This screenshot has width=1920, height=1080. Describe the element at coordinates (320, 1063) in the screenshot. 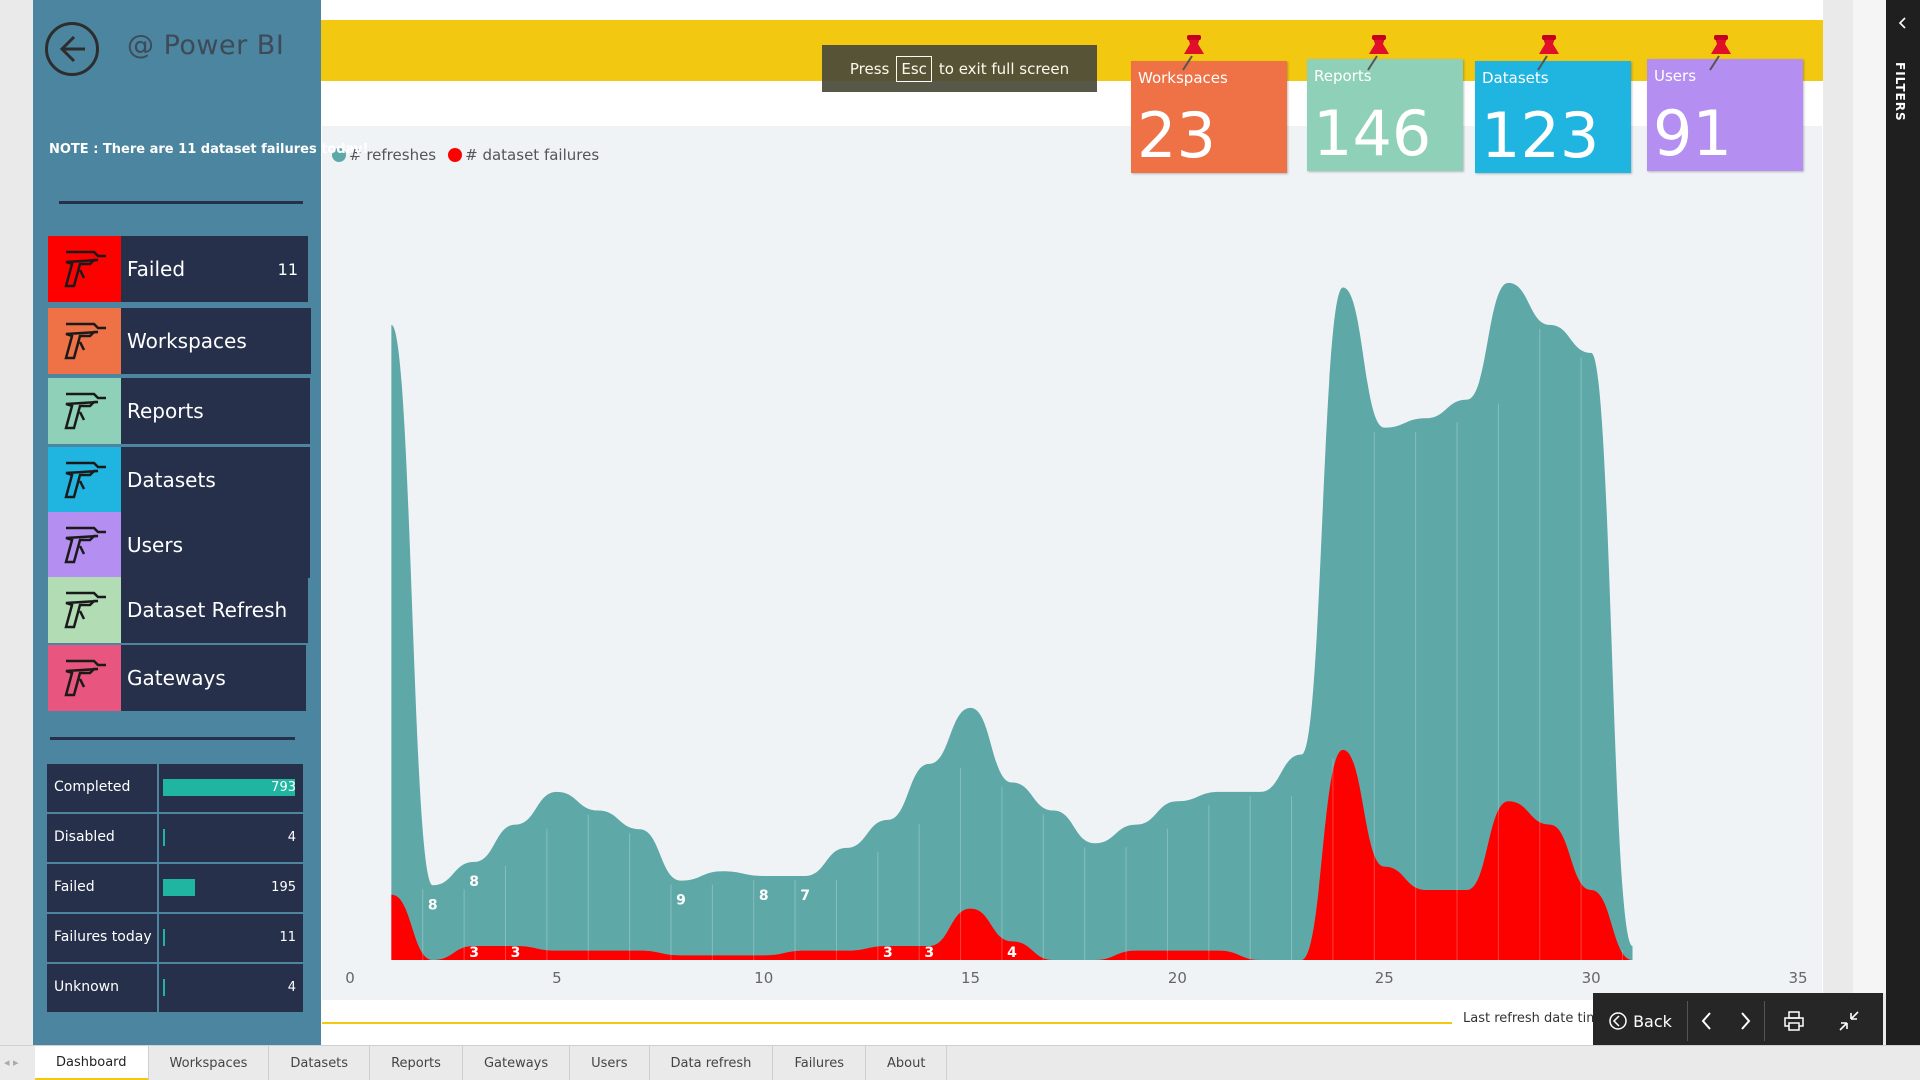

I see `tab-datasets: Datasets` at that location.